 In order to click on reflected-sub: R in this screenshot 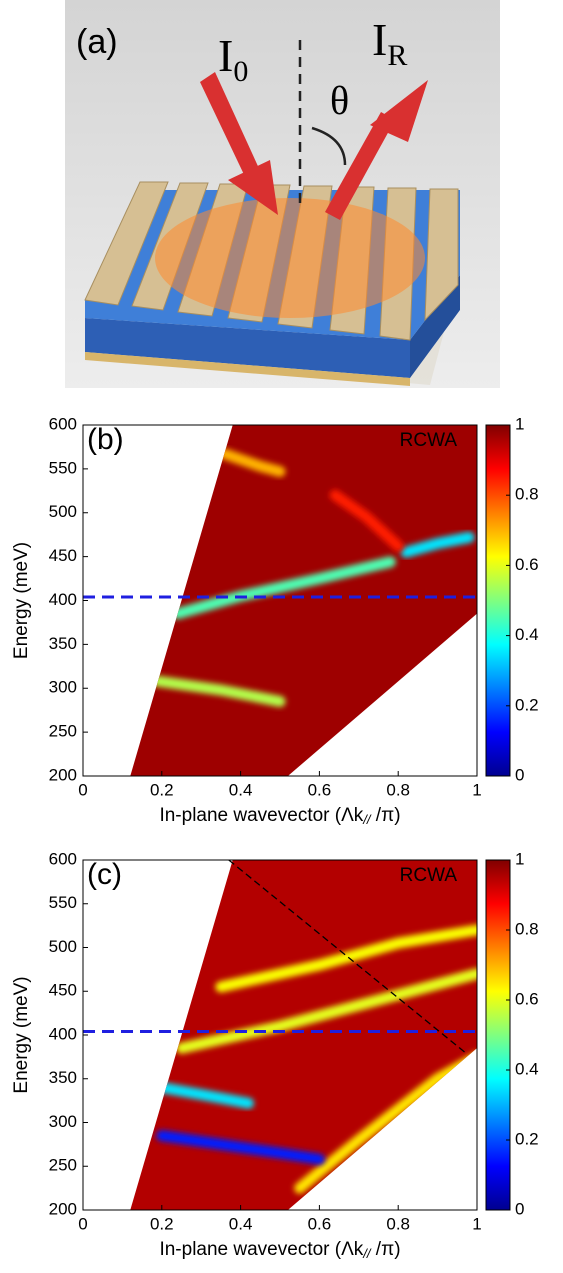, I will do `click(397, 55)`.